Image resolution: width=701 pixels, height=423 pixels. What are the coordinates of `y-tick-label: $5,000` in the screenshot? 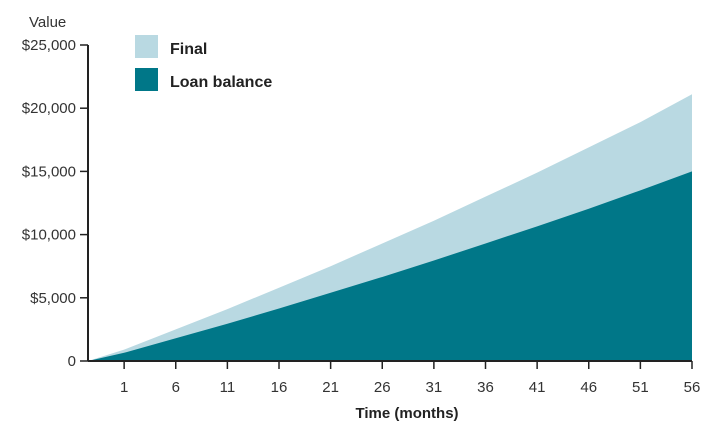 It's located at (53, 298).